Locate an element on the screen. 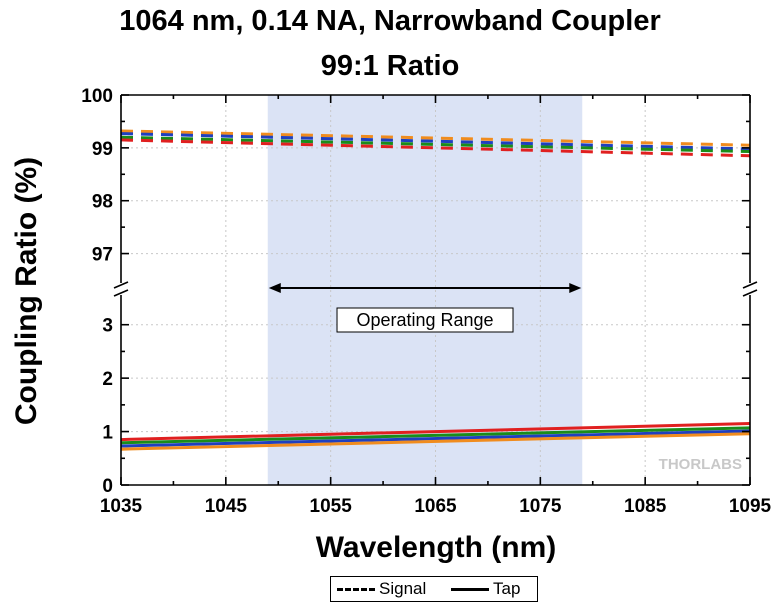  legend-item-tap: Tap is located at coordinates (485, 589).